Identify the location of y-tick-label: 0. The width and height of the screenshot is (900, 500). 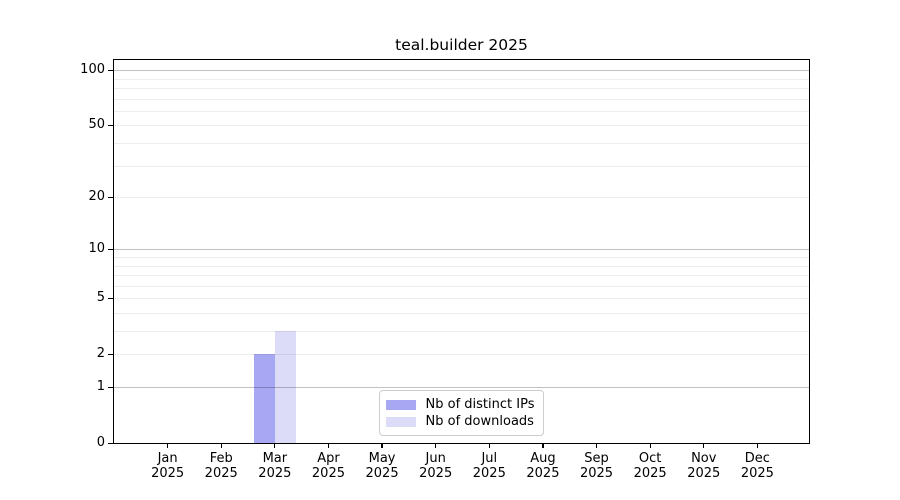
(100, 442).